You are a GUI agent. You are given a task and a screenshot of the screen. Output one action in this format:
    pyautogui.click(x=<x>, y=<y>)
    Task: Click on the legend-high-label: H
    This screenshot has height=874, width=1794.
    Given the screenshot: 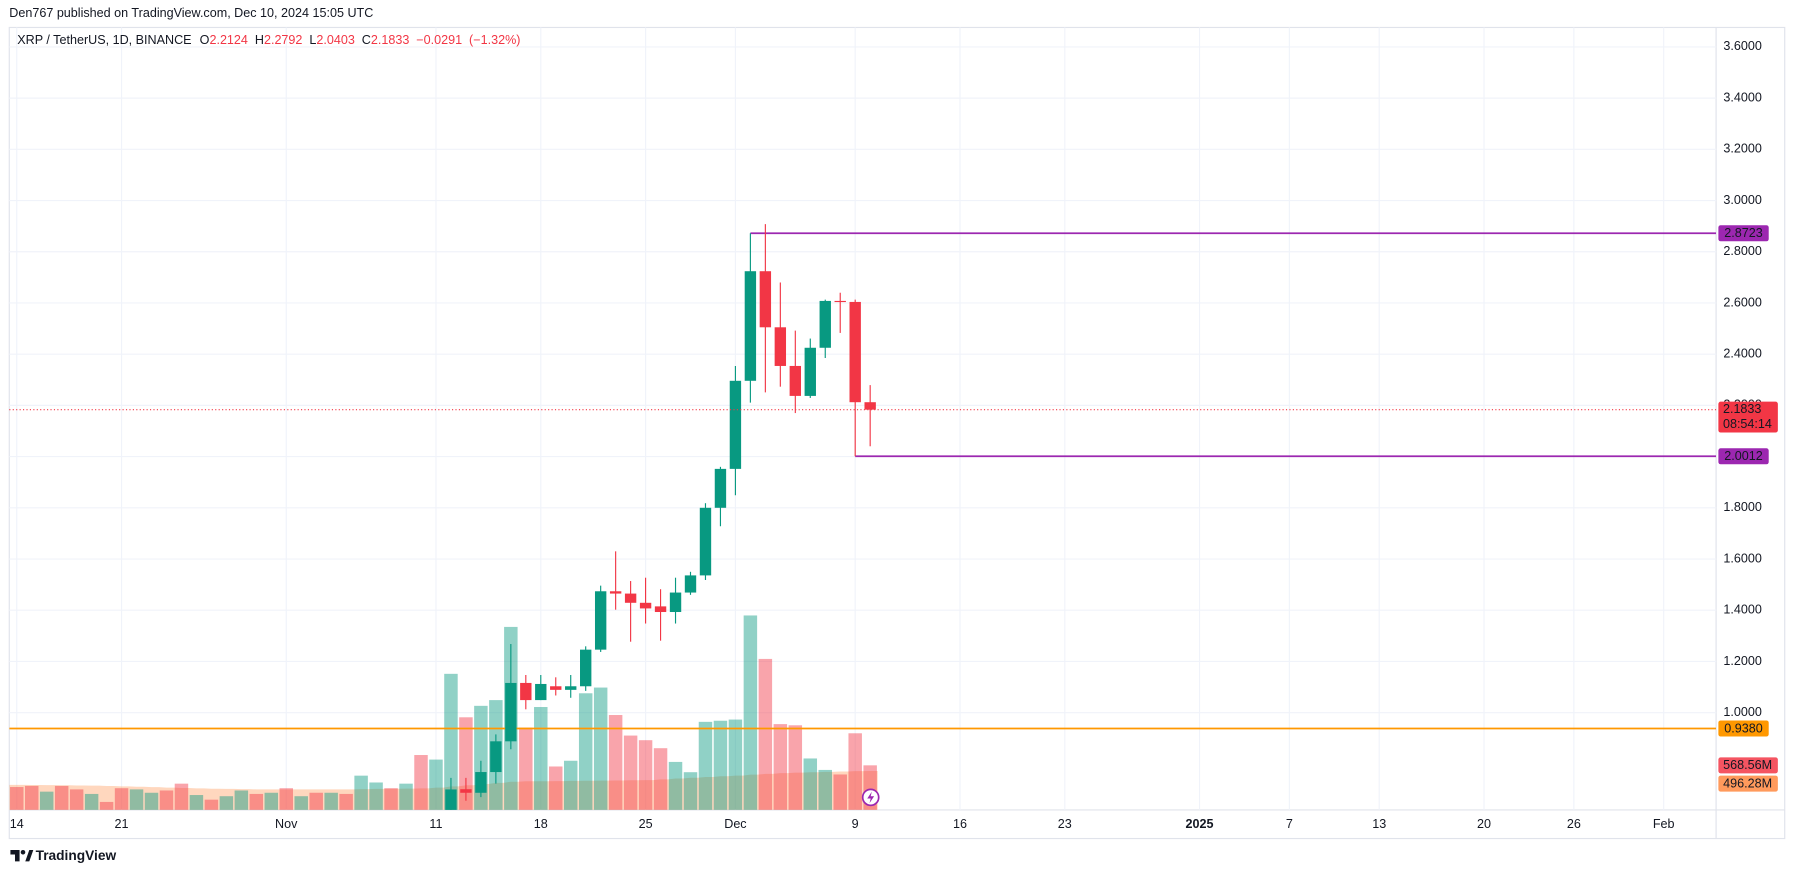 What is the action you would take?
    pyautogui.click(x=259, y=41)
    